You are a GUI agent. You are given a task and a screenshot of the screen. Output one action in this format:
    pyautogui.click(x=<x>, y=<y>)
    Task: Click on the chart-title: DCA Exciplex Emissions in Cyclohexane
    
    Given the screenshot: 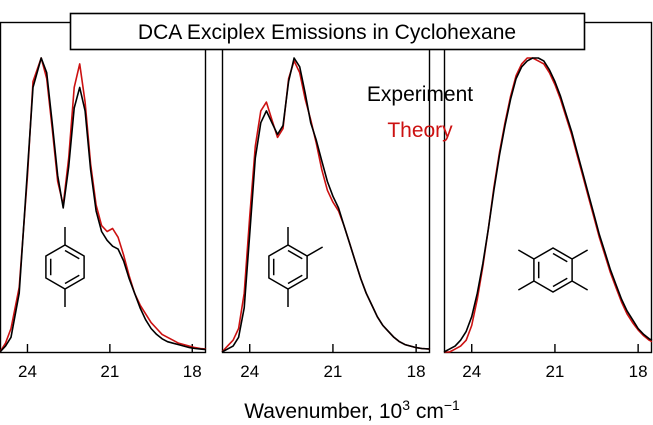 What is the action you would take?
    pyautogui.click(x=327, y=32)
    